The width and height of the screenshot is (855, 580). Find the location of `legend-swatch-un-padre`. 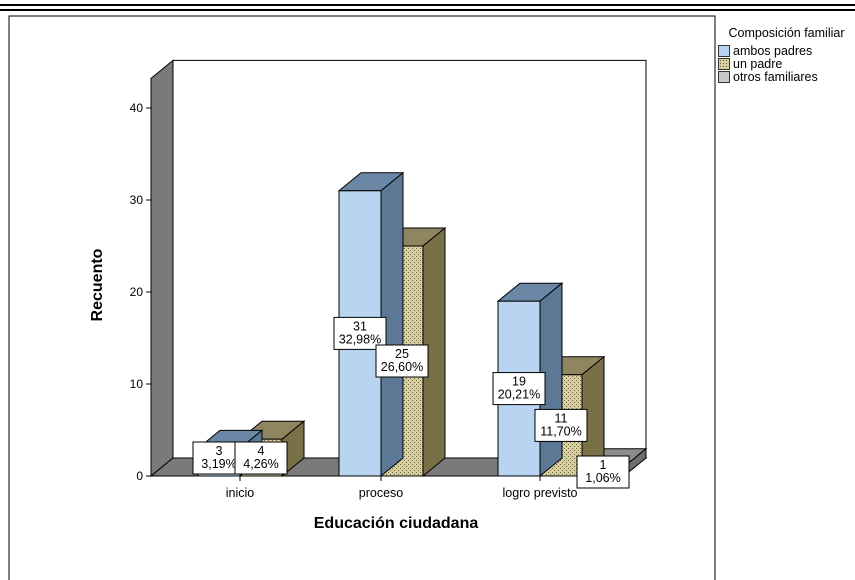

legend-swatch-un-padre is located at coordinates (724, 63).